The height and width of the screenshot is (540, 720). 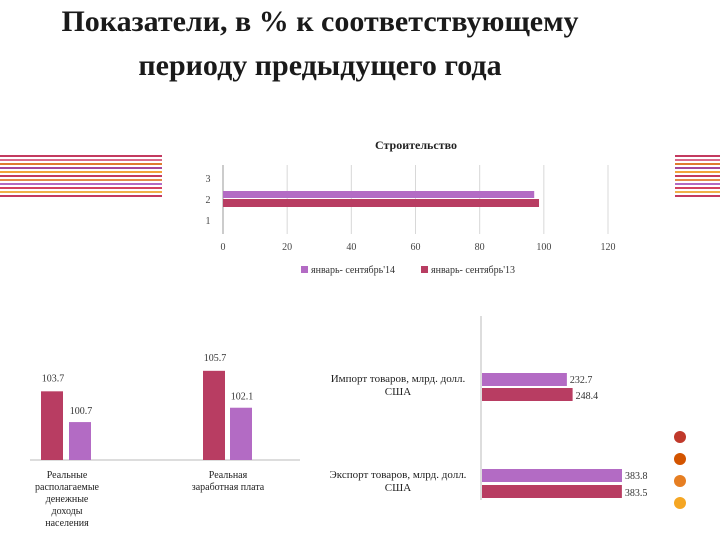 I want to click on chart-1-x-tick-label: 120, so click(x=608, y=247).